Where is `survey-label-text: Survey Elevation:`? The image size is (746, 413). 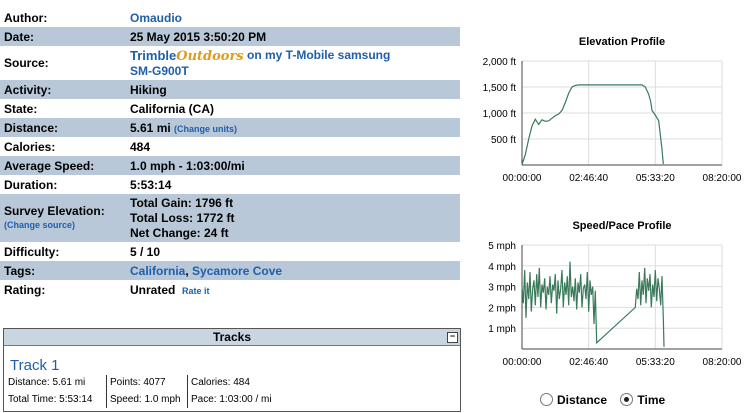
survey-label-text: Survey Elevation: is located at coordinates (54, 210).